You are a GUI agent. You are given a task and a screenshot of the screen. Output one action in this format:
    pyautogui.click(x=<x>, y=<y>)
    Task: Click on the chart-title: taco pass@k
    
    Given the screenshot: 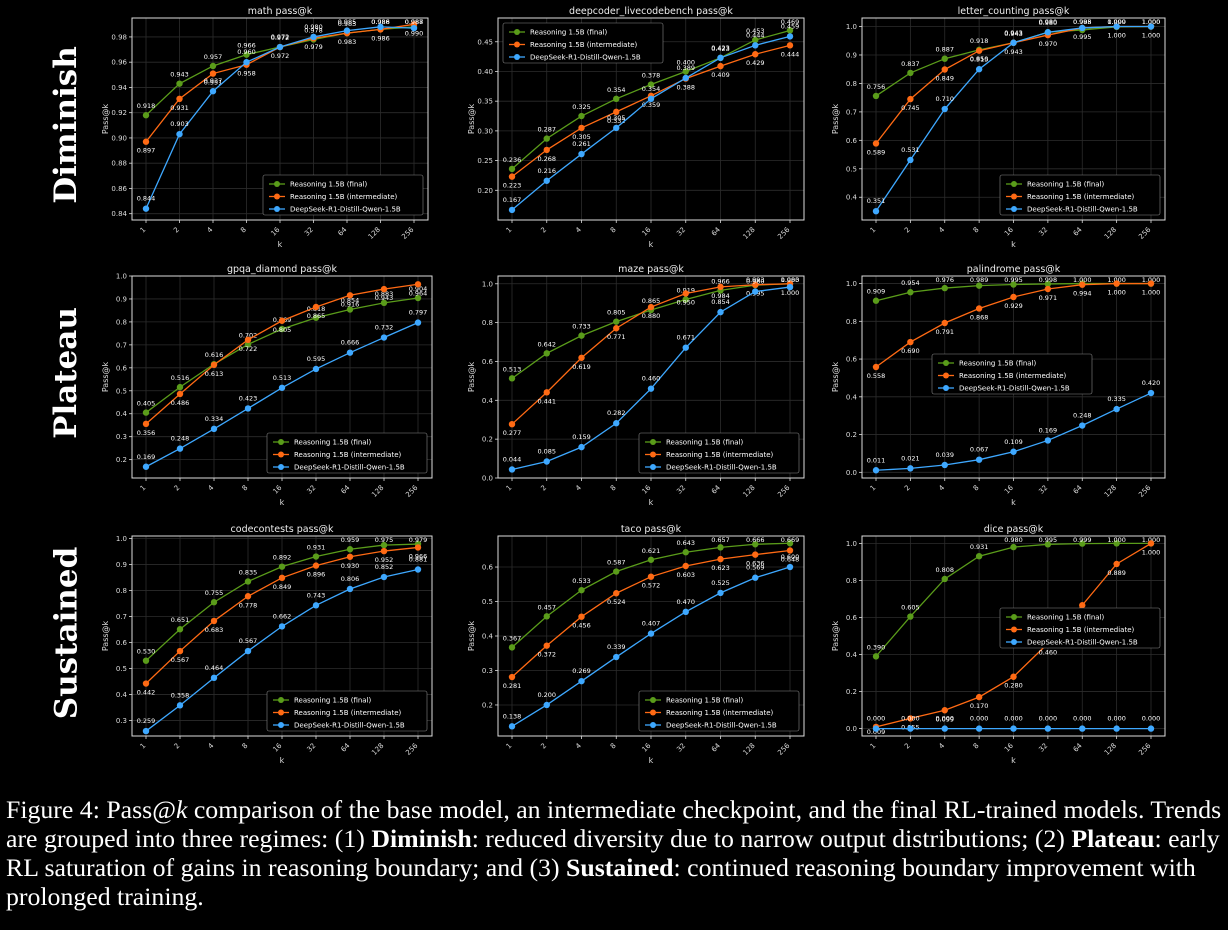 What is the action you would take?
    pyautogui.click(x=651, y=529)
    